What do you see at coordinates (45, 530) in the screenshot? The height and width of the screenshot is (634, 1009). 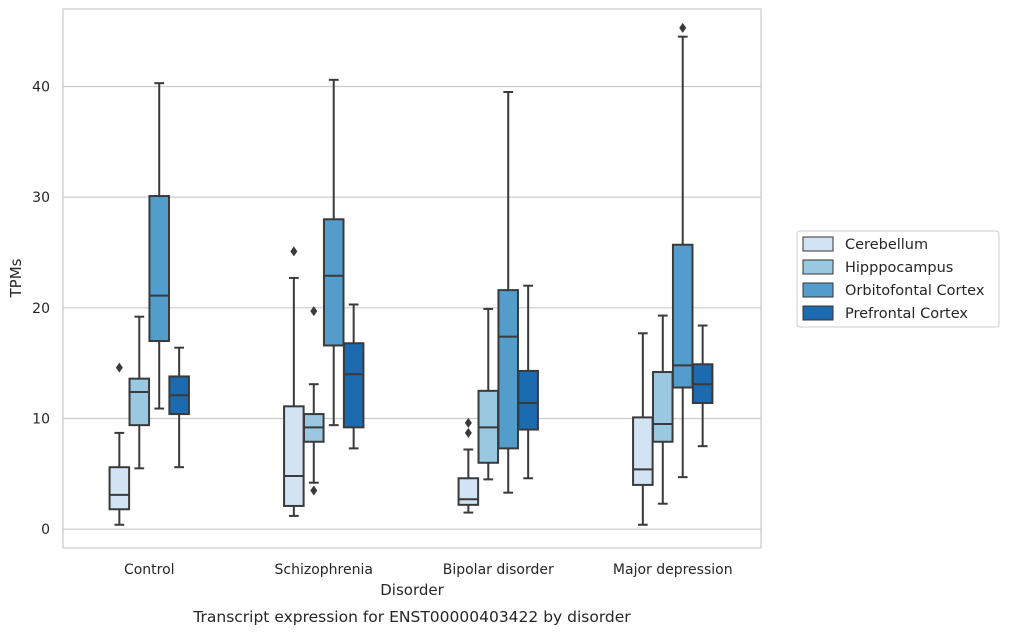 I see `y-tick-label-0: 0` at bounding box center [45, 530].